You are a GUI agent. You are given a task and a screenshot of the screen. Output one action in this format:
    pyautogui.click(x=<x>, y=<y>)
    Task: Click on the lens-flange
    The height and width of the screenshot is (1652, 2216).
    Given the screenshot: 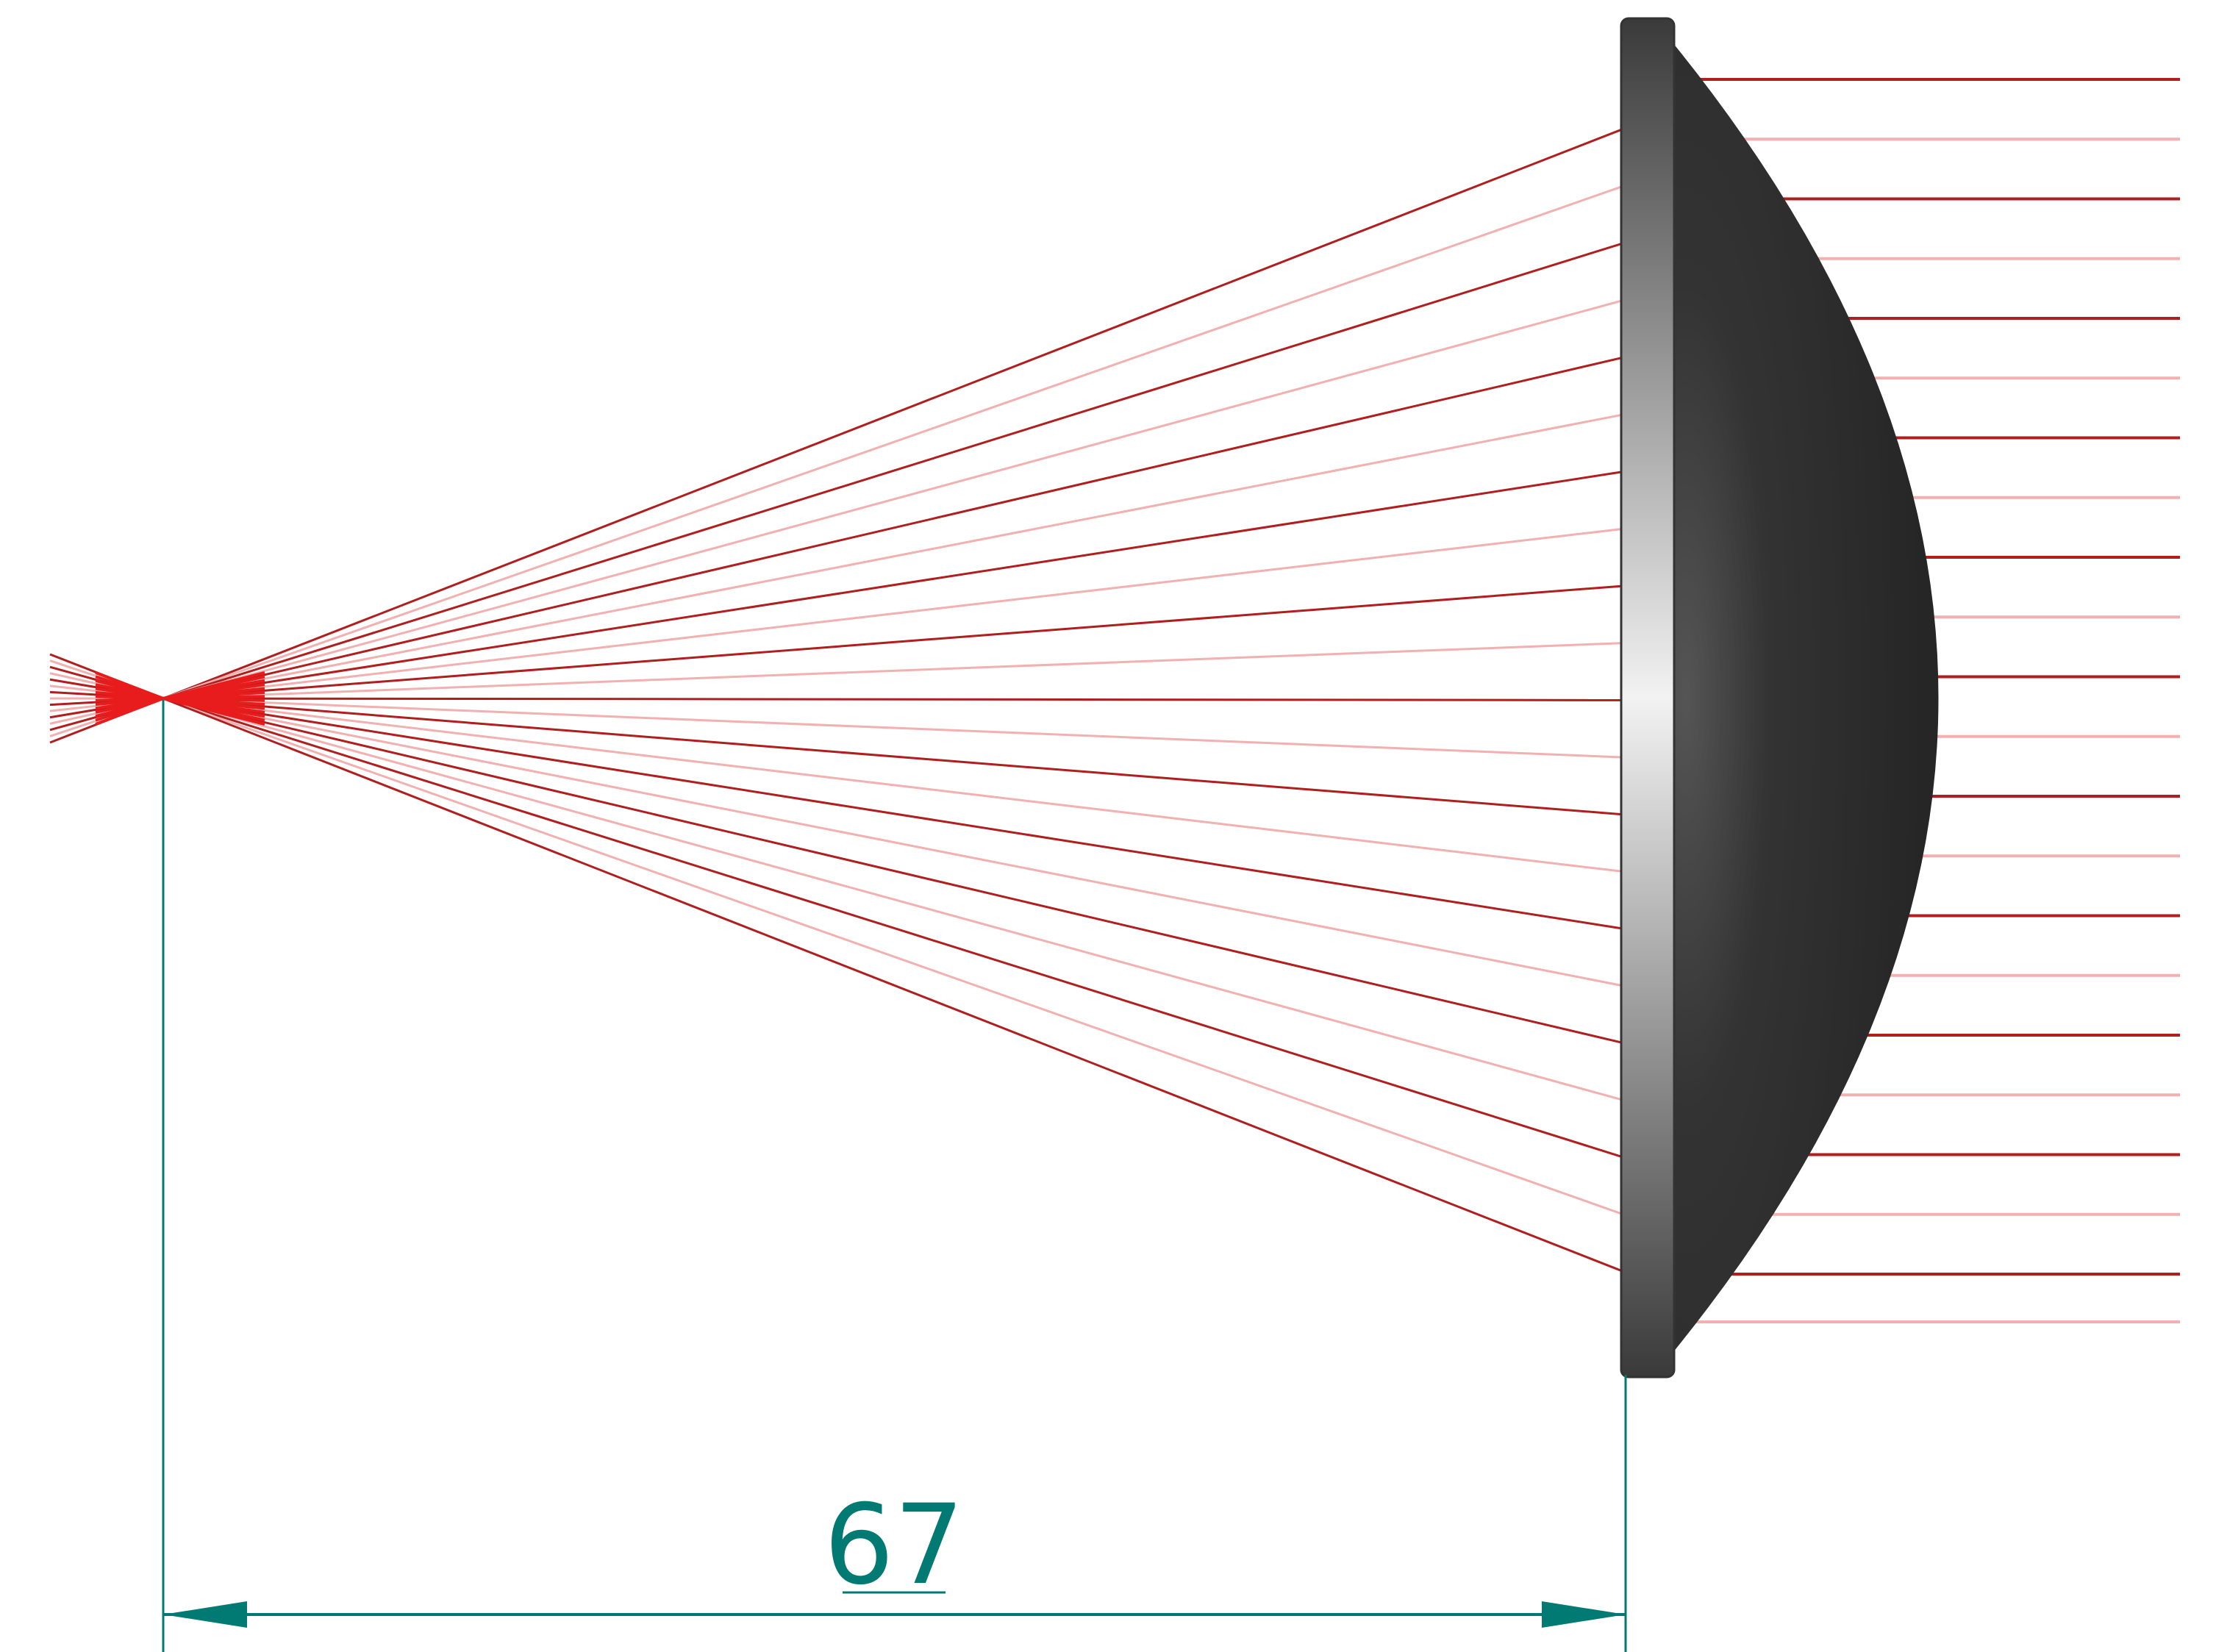 What is the action you would take?
    pyautogui.click(x=1647, y=697)
    